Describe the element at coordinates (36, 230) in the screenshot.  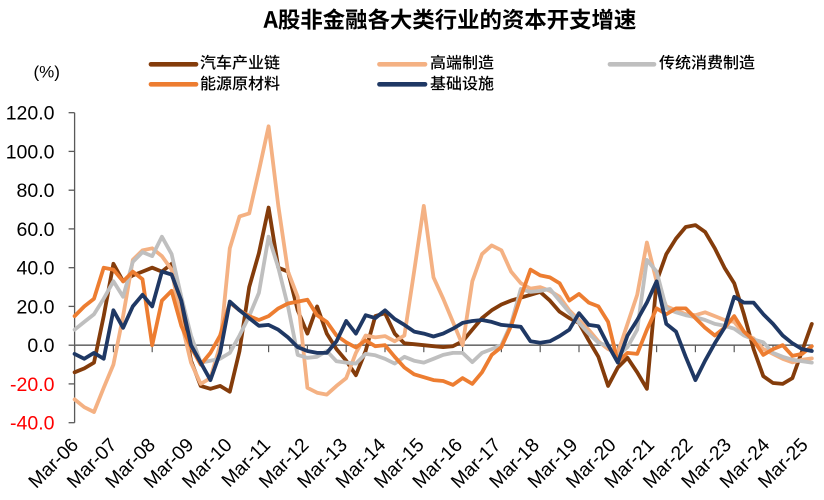
I see `svg-text: 60.0` at that location.